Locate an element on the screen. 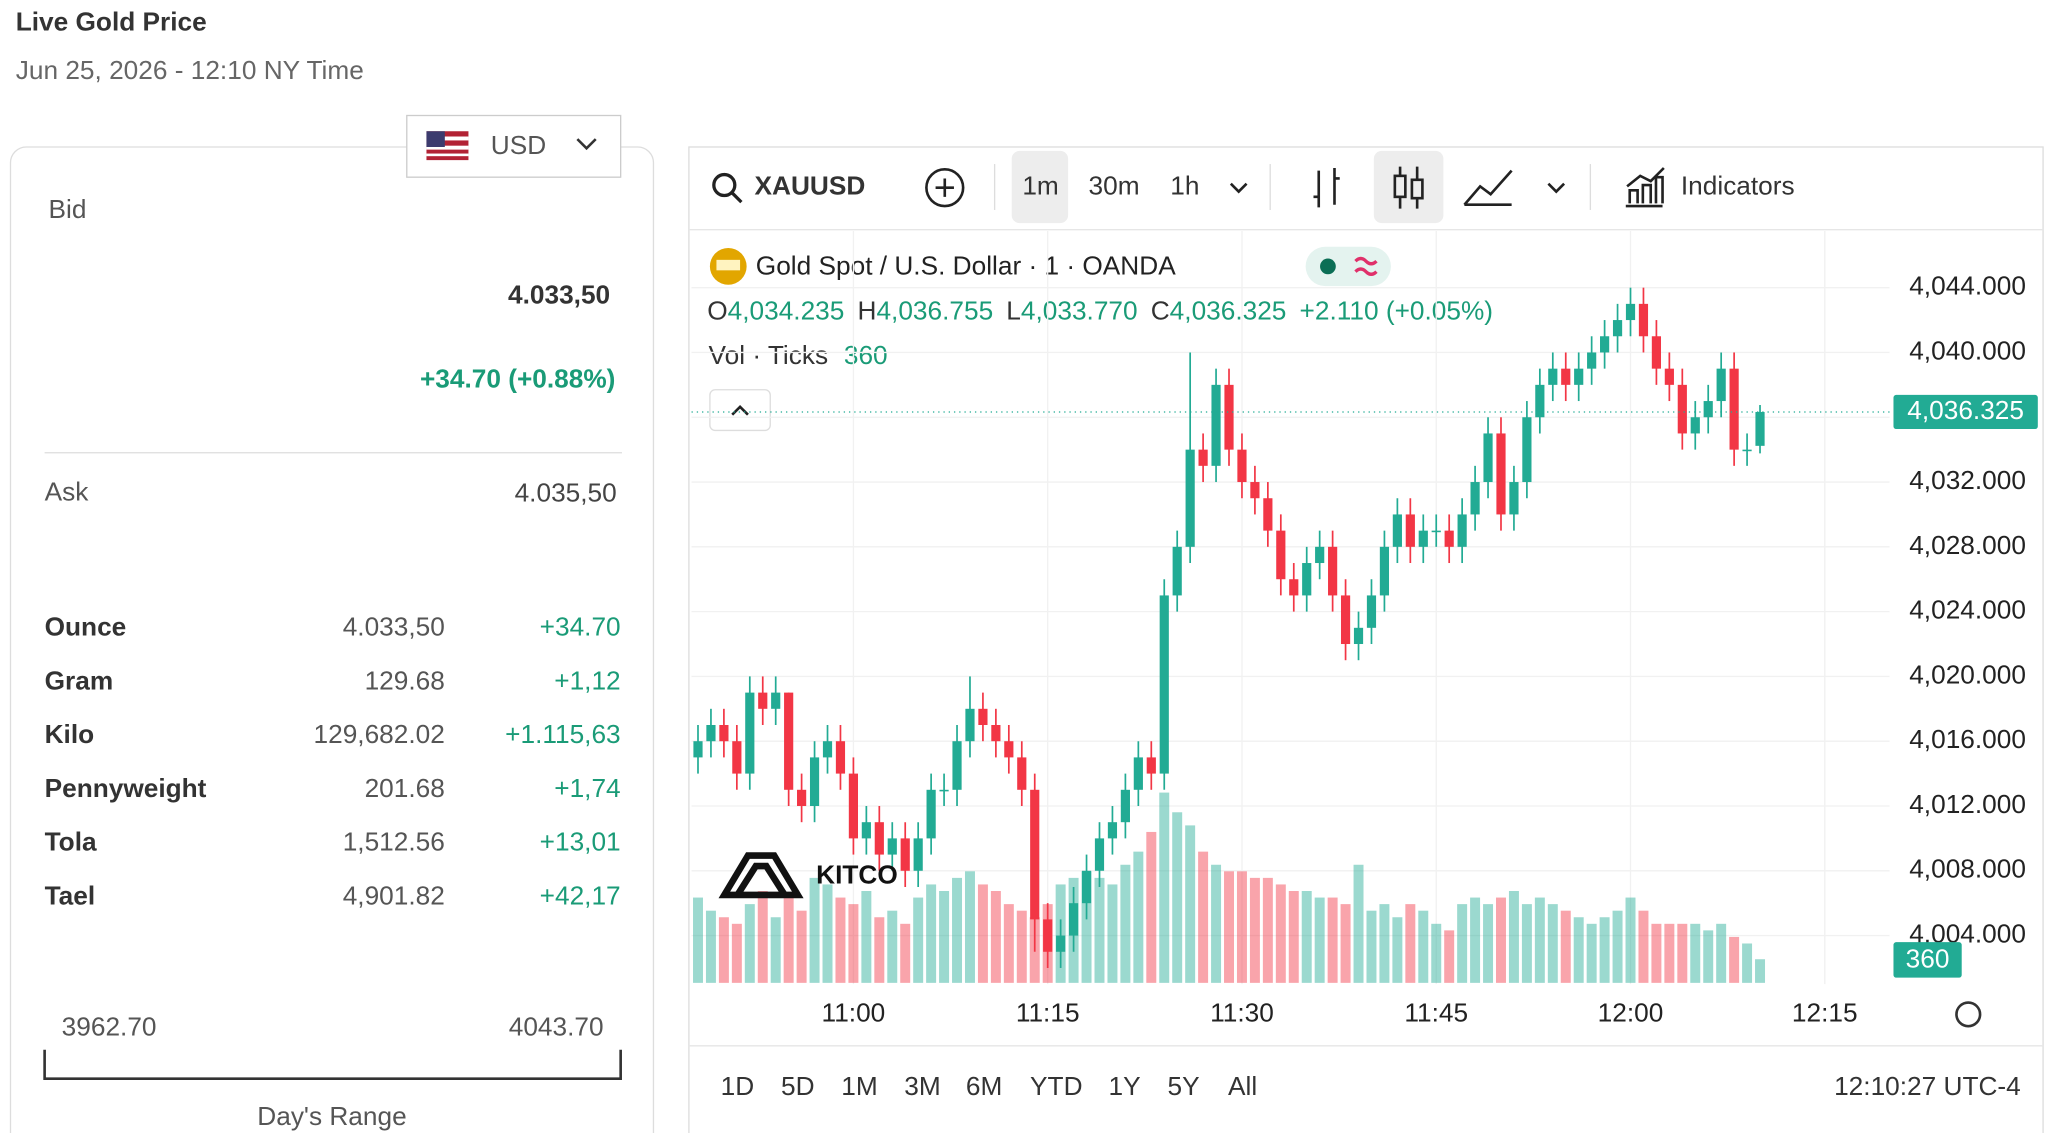 This screenshot has width=2047, height=1133. area-icon is located at coordinates (1488, 188).